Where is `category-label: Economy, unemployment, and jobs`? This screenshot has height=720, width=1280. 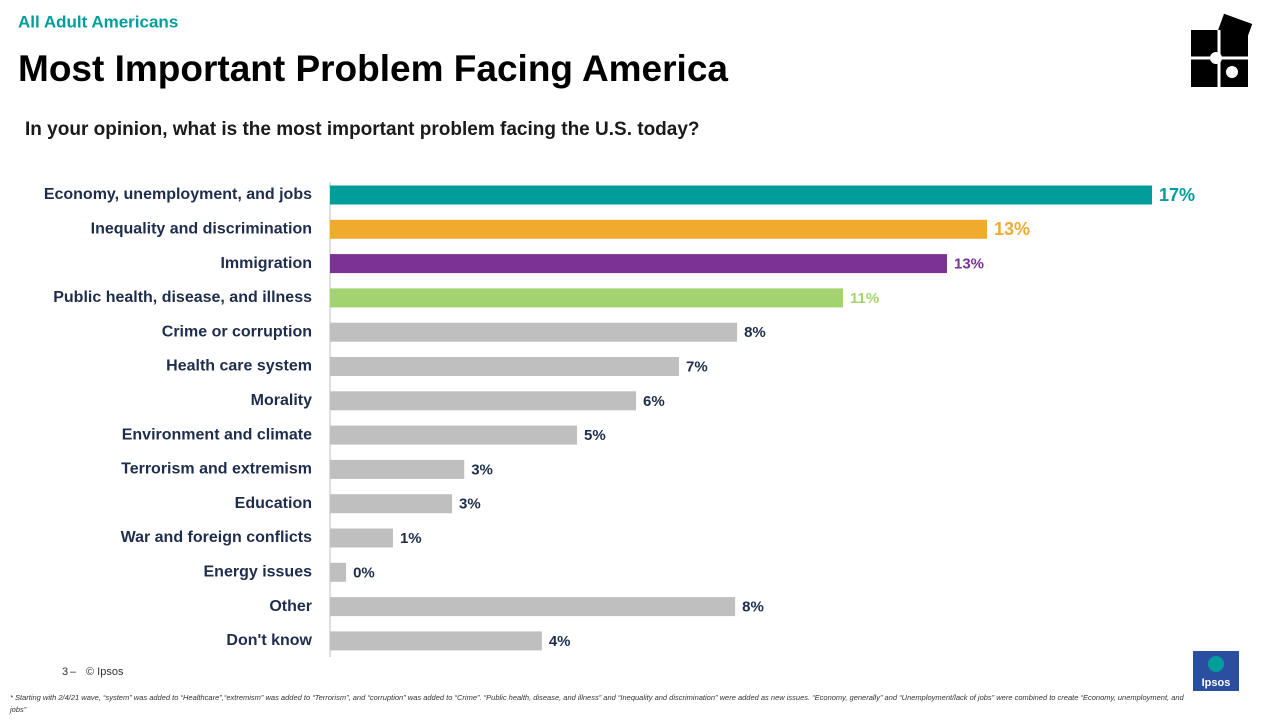 category-label: Economy, unemployment, and jobs is located at coordinates (178, 194).